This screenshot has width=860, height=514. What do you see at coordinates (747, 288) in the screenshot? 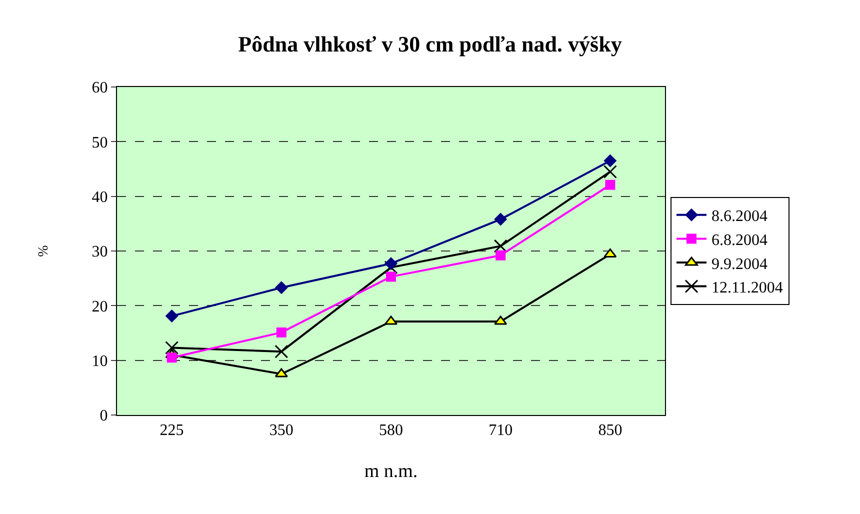
I see `legend-label: 12.11.2004` at bounding box center [747, 288].